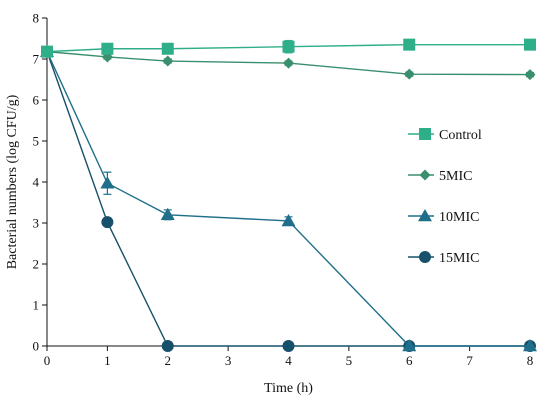 Image resolution: width=550 pixels, height=402 pixels. Describe the element at coordinates (530, 360) in the screenshot. I see `x-tick-label: 8` at that location.